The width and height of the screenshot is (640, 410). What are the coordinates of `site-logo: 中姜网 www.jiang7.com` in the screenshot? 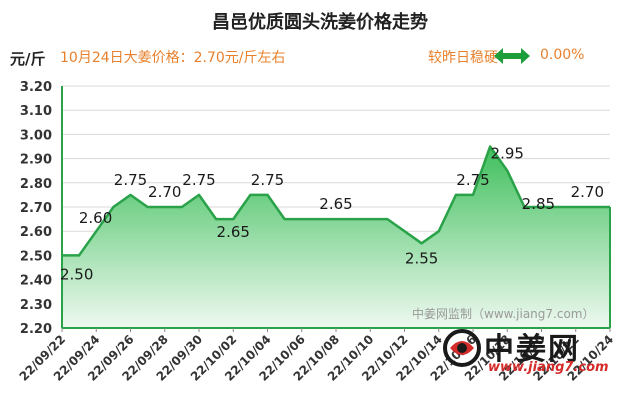 It's located at (530, 352).